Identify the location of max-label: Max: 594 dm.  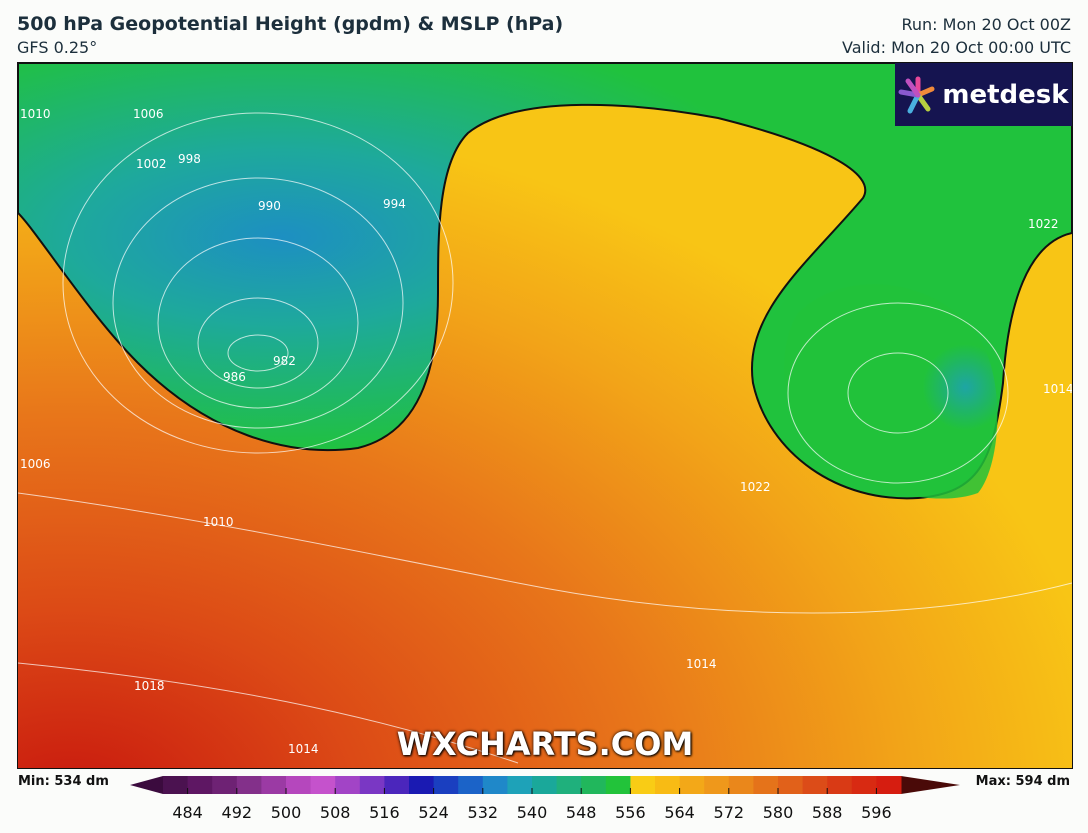
(1022, 781).